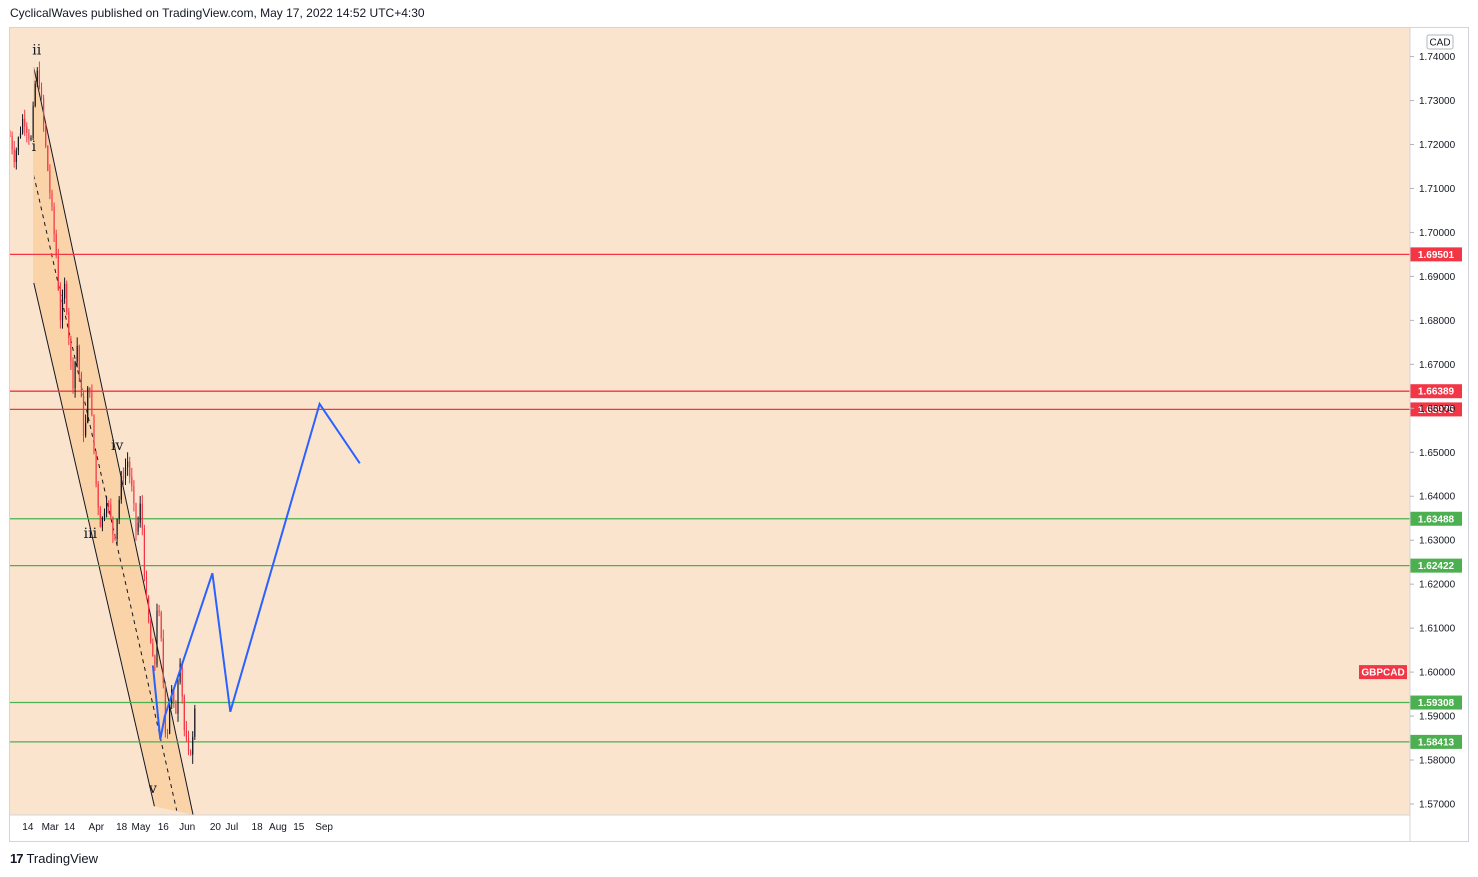 Image resolution: width=1478 pixels, height=877 pixels. Describe the element at coordinates (1436, 392) in the screenshot. I see `level-tag-label-1: 1.66389` at that location.